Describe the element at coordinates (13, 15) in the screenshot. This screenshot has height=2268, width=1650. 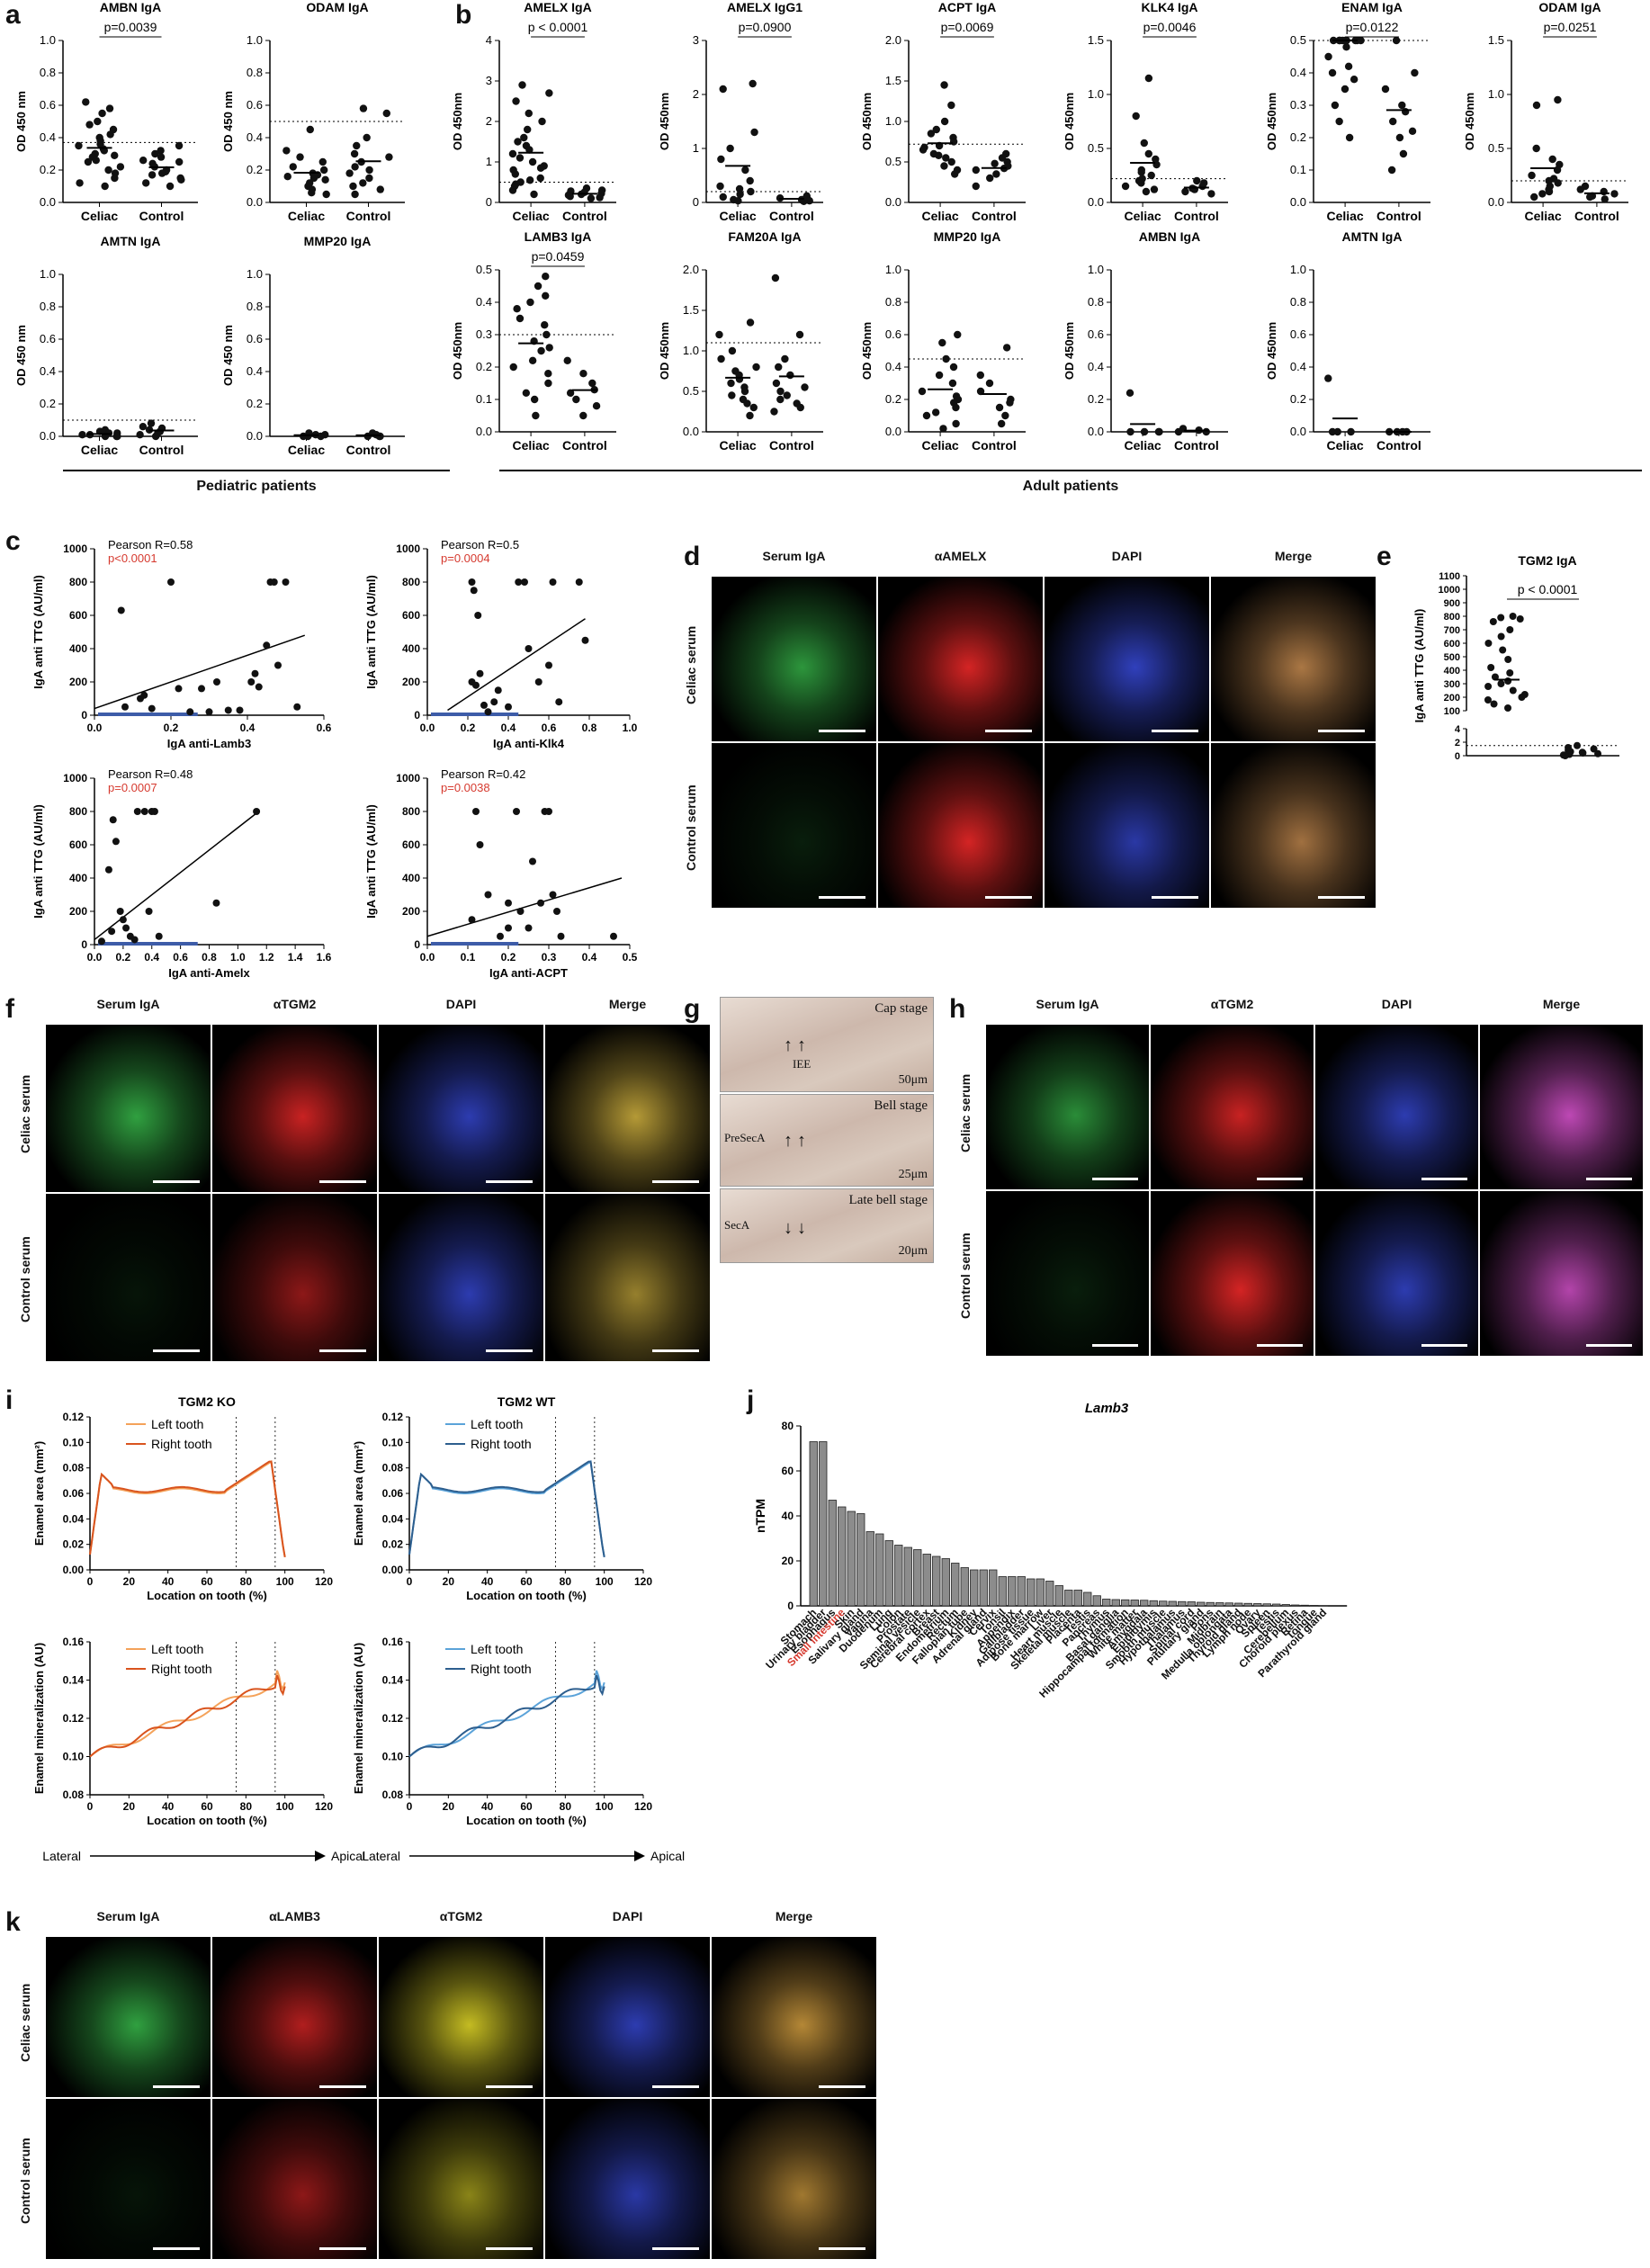
I see `panel-label-a: a` at that location.